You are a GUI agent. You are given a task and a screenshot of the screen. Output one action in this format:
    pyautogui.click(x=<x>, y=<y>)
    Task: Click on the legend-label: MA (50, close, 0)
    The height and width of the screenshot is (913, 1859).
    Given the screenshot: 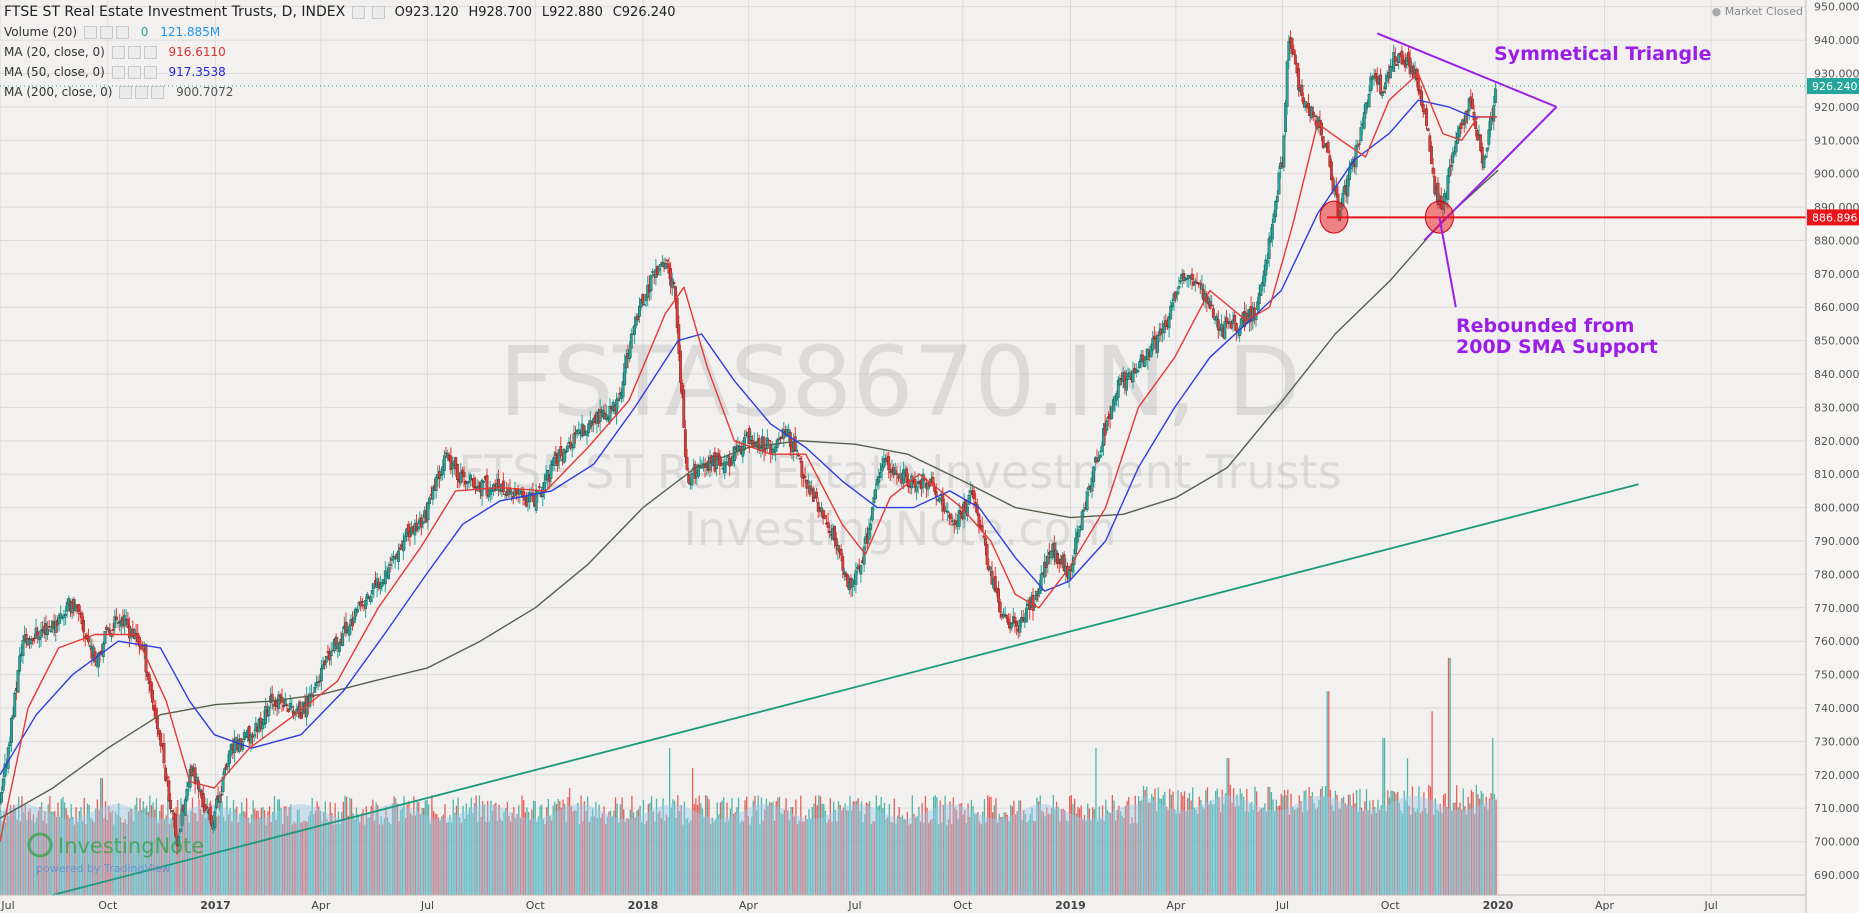 What is the action you would take?
    pyautogui.click(x=54, y=72)
    